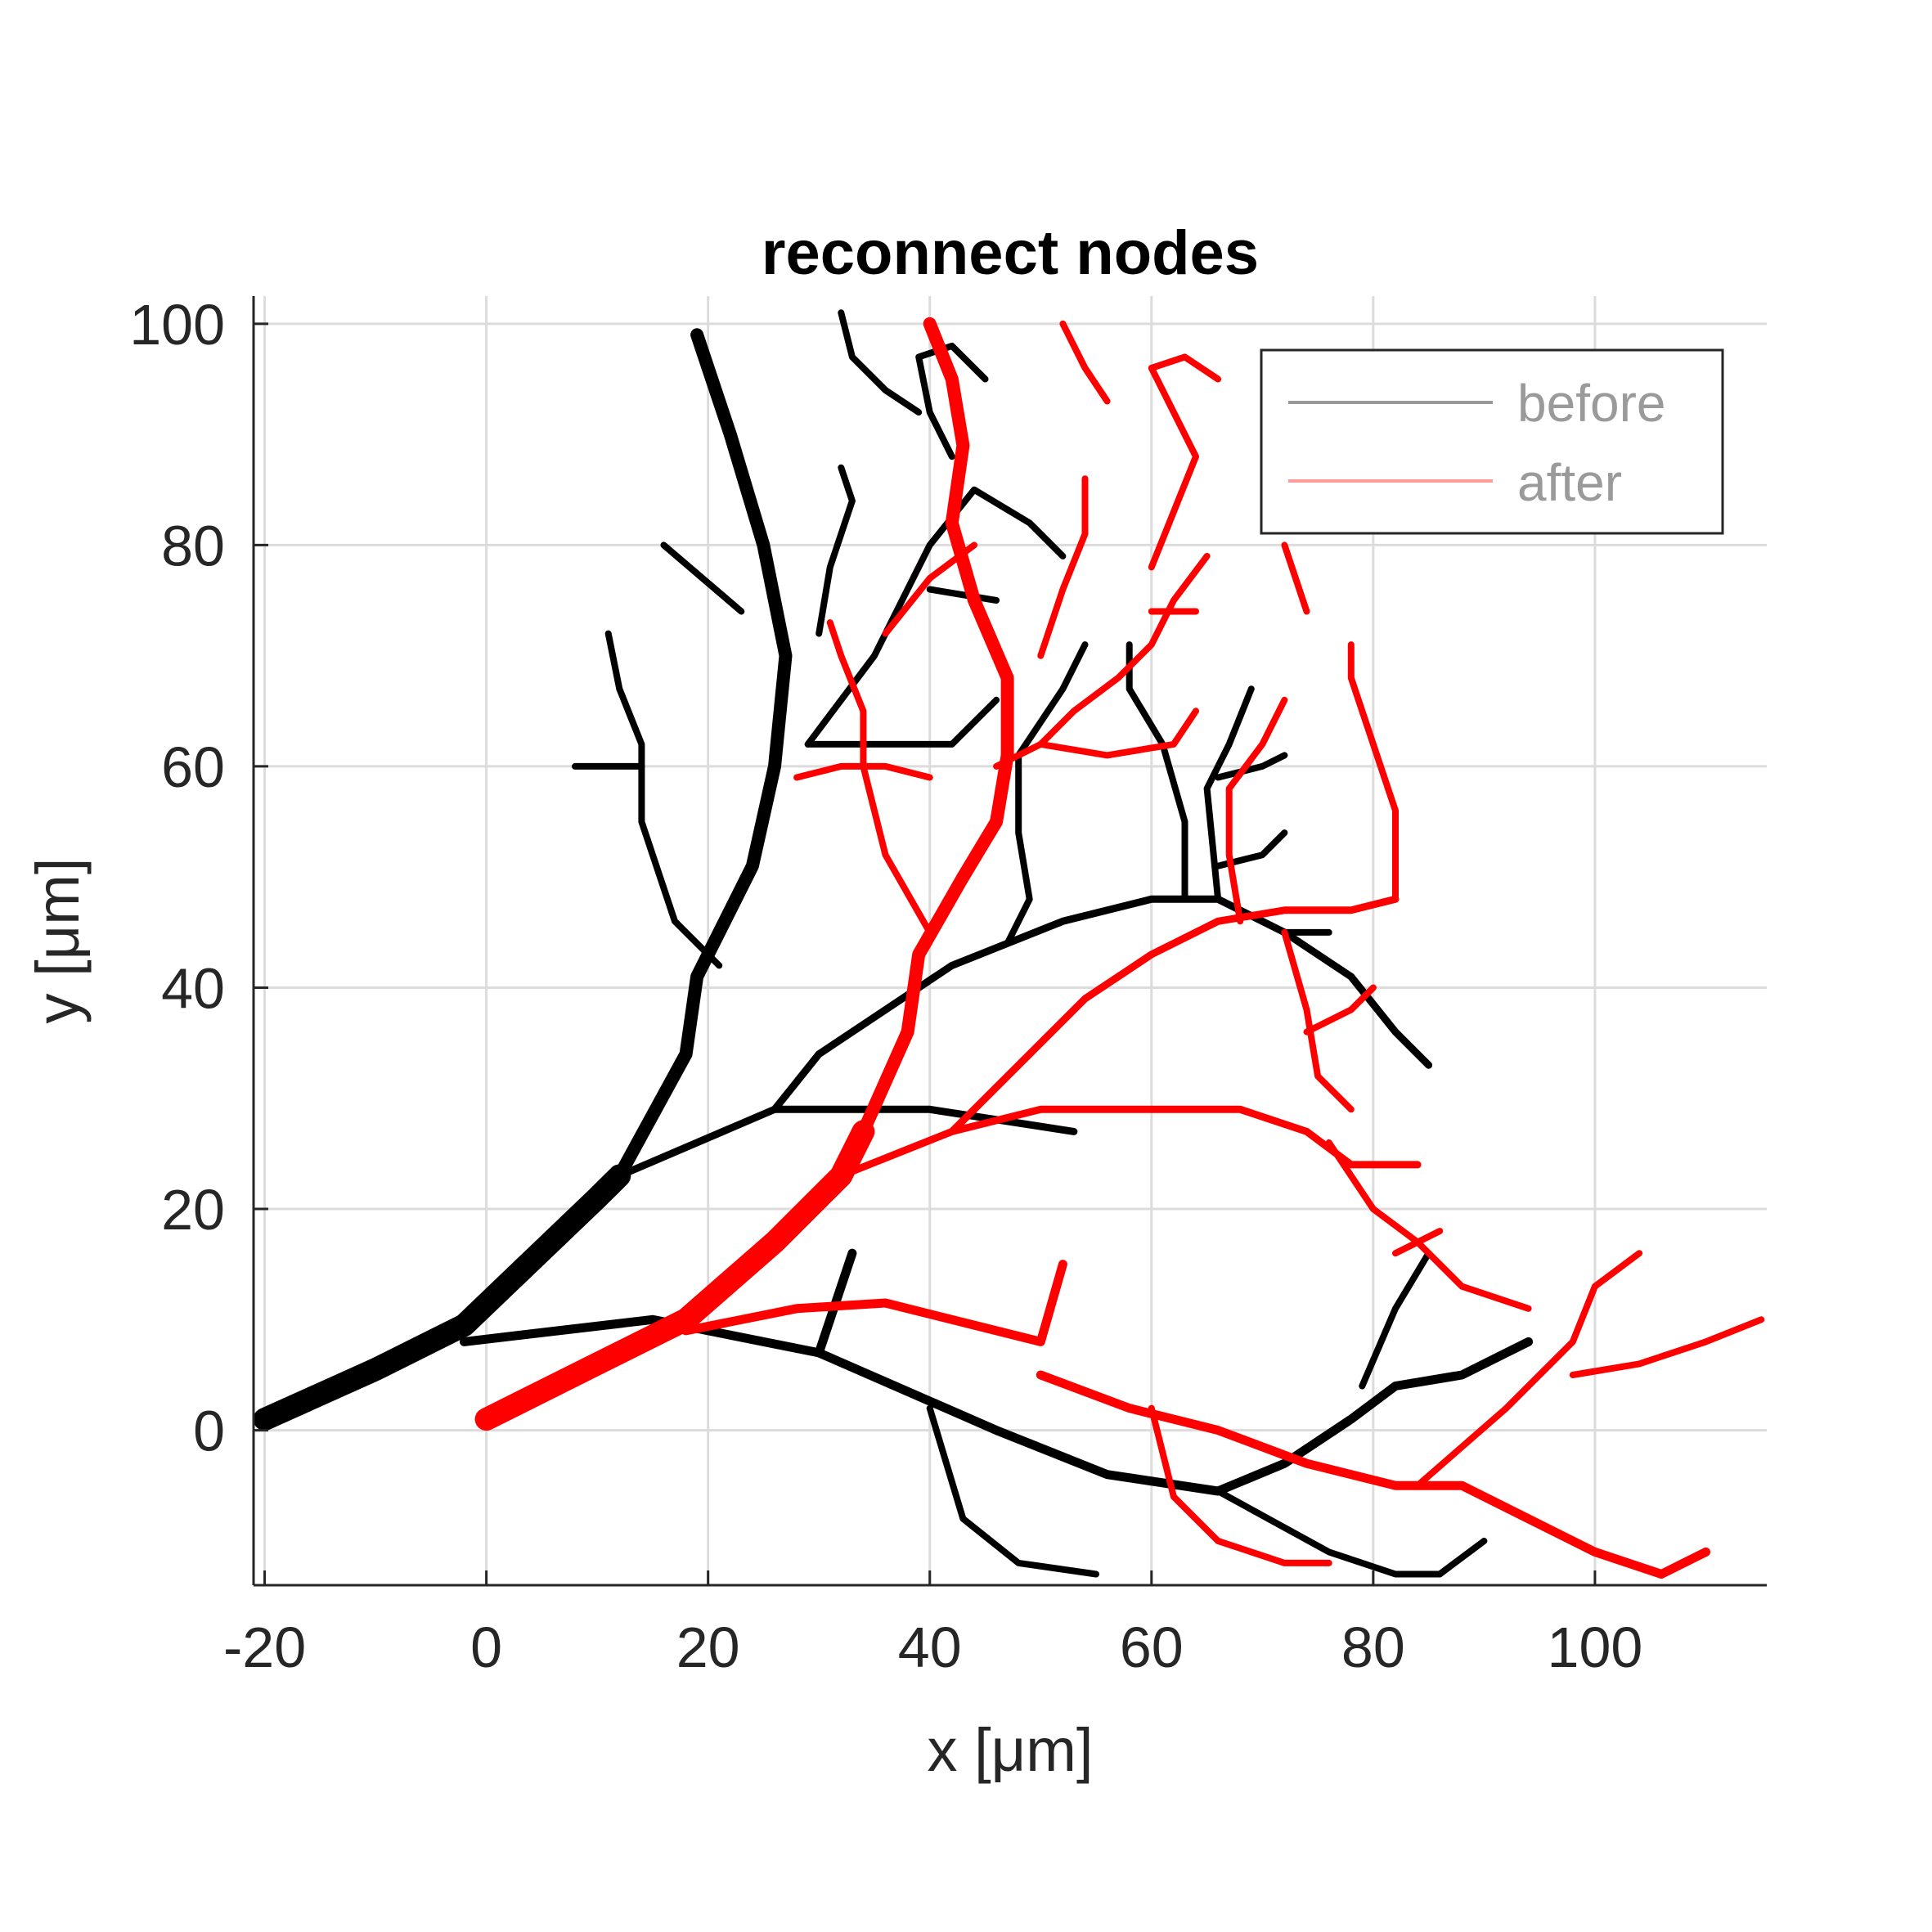 Image resolution: width=1932 pixels, height=1932 pixels. Describe the element at coordinates (1591, 404) in the screenshot. I see `legend-label-before: before` at that location.